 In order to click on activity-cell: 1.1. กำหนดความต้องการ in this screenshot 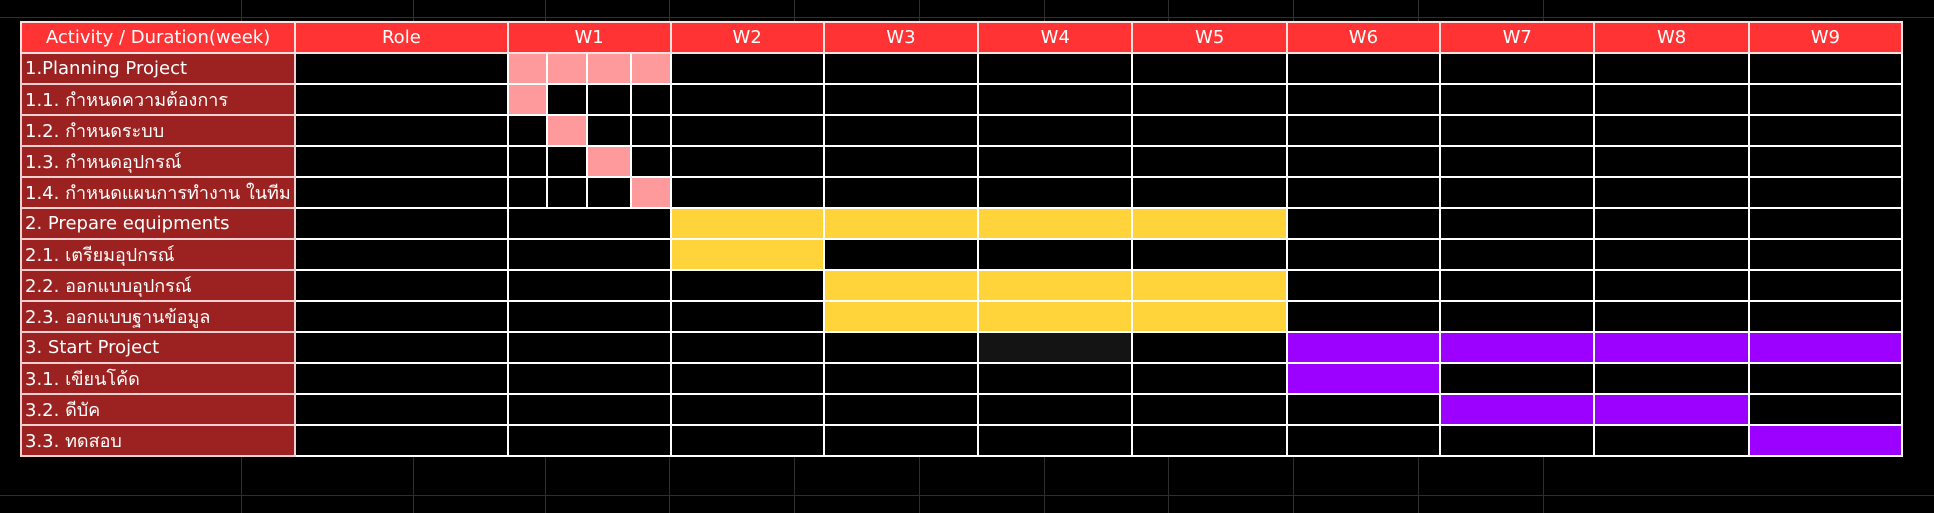, I will do `click(158, 99)`.